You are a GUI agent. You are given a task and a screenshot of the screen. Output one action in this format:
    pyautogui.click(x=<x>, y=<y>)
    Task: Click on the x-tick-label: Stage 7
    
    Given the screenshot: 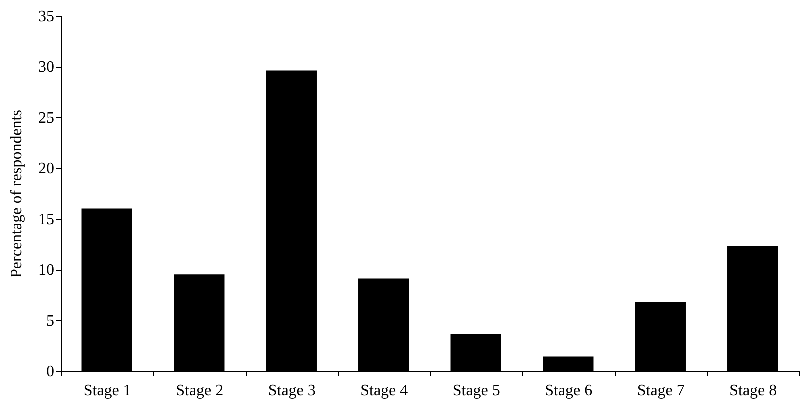 What is the action you would take?
    pyautogui.click(x=661, y=391)
    